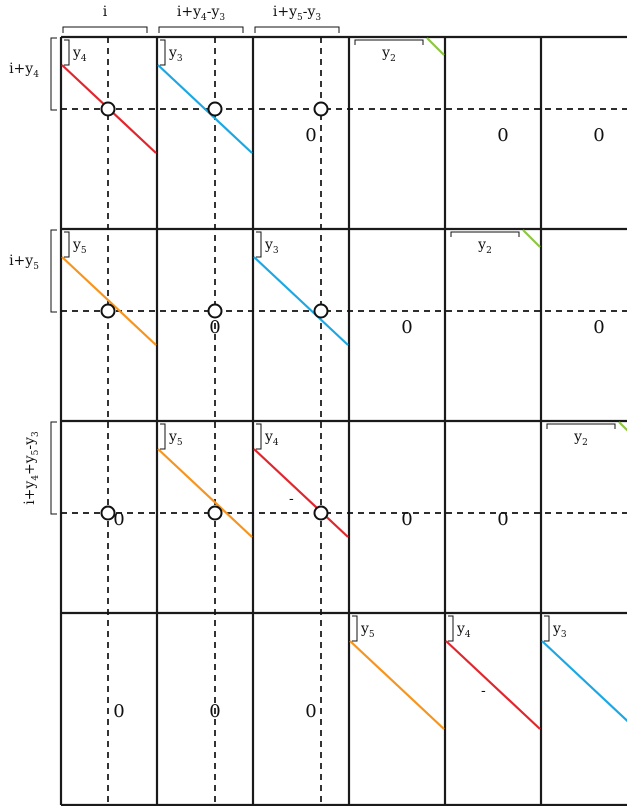 The height and width of the screenshot is (806, 627). Describe the element at coordinates (598, 135) in the screenshot. I see `zero-label-r0c5: 0` at that location.